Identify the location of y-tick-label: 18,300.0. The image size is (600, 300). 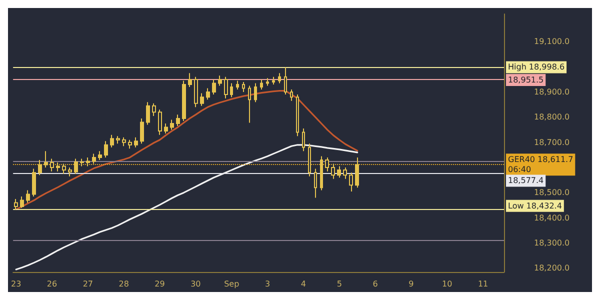
(552, 243).